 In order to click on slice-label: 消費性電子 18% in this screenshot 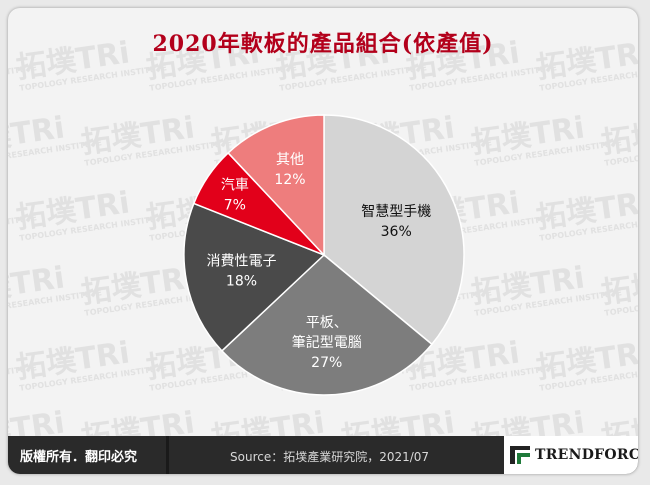, I will do `click(241, 272)`.